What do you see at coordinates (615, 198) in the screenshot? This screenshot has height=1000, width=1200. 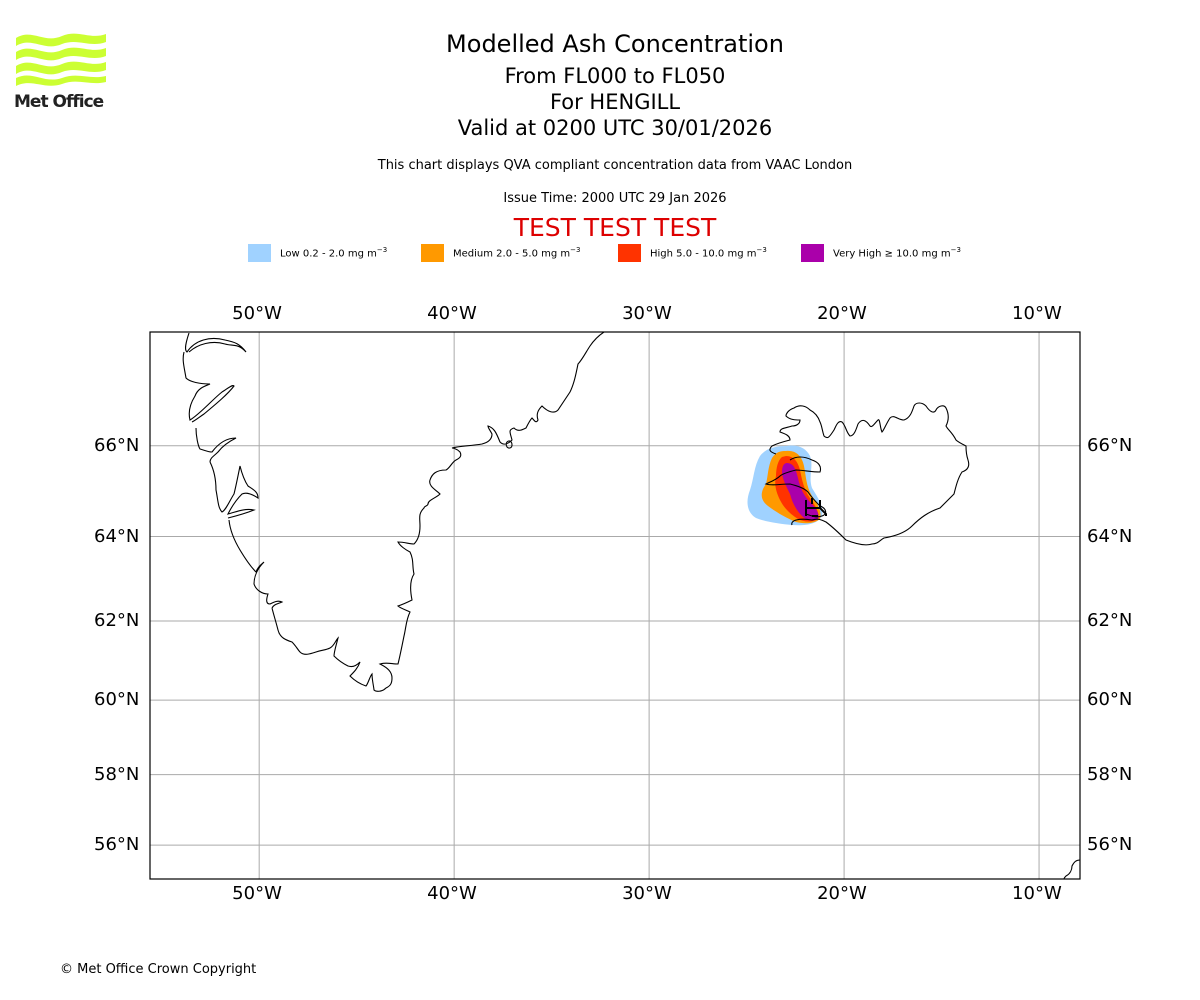 I see `issue-time: Issue Time: 2000 UTC 29 Jan 2026` at bounding box center [615, 198].